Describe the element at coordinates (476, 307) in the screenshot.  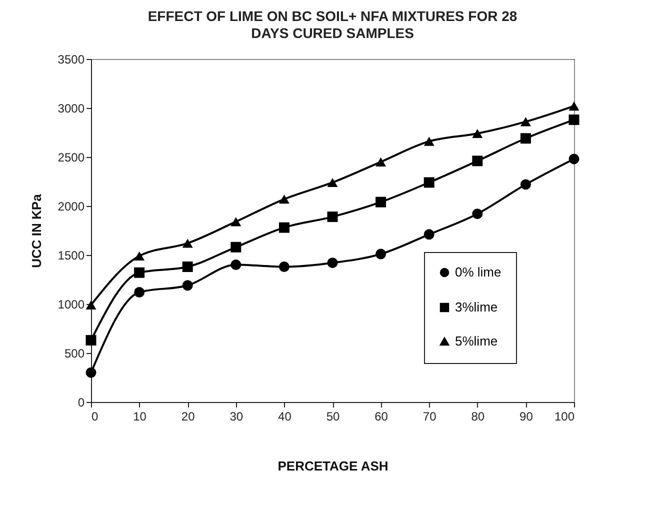
I see `legend-label: 3%lime` at that location.